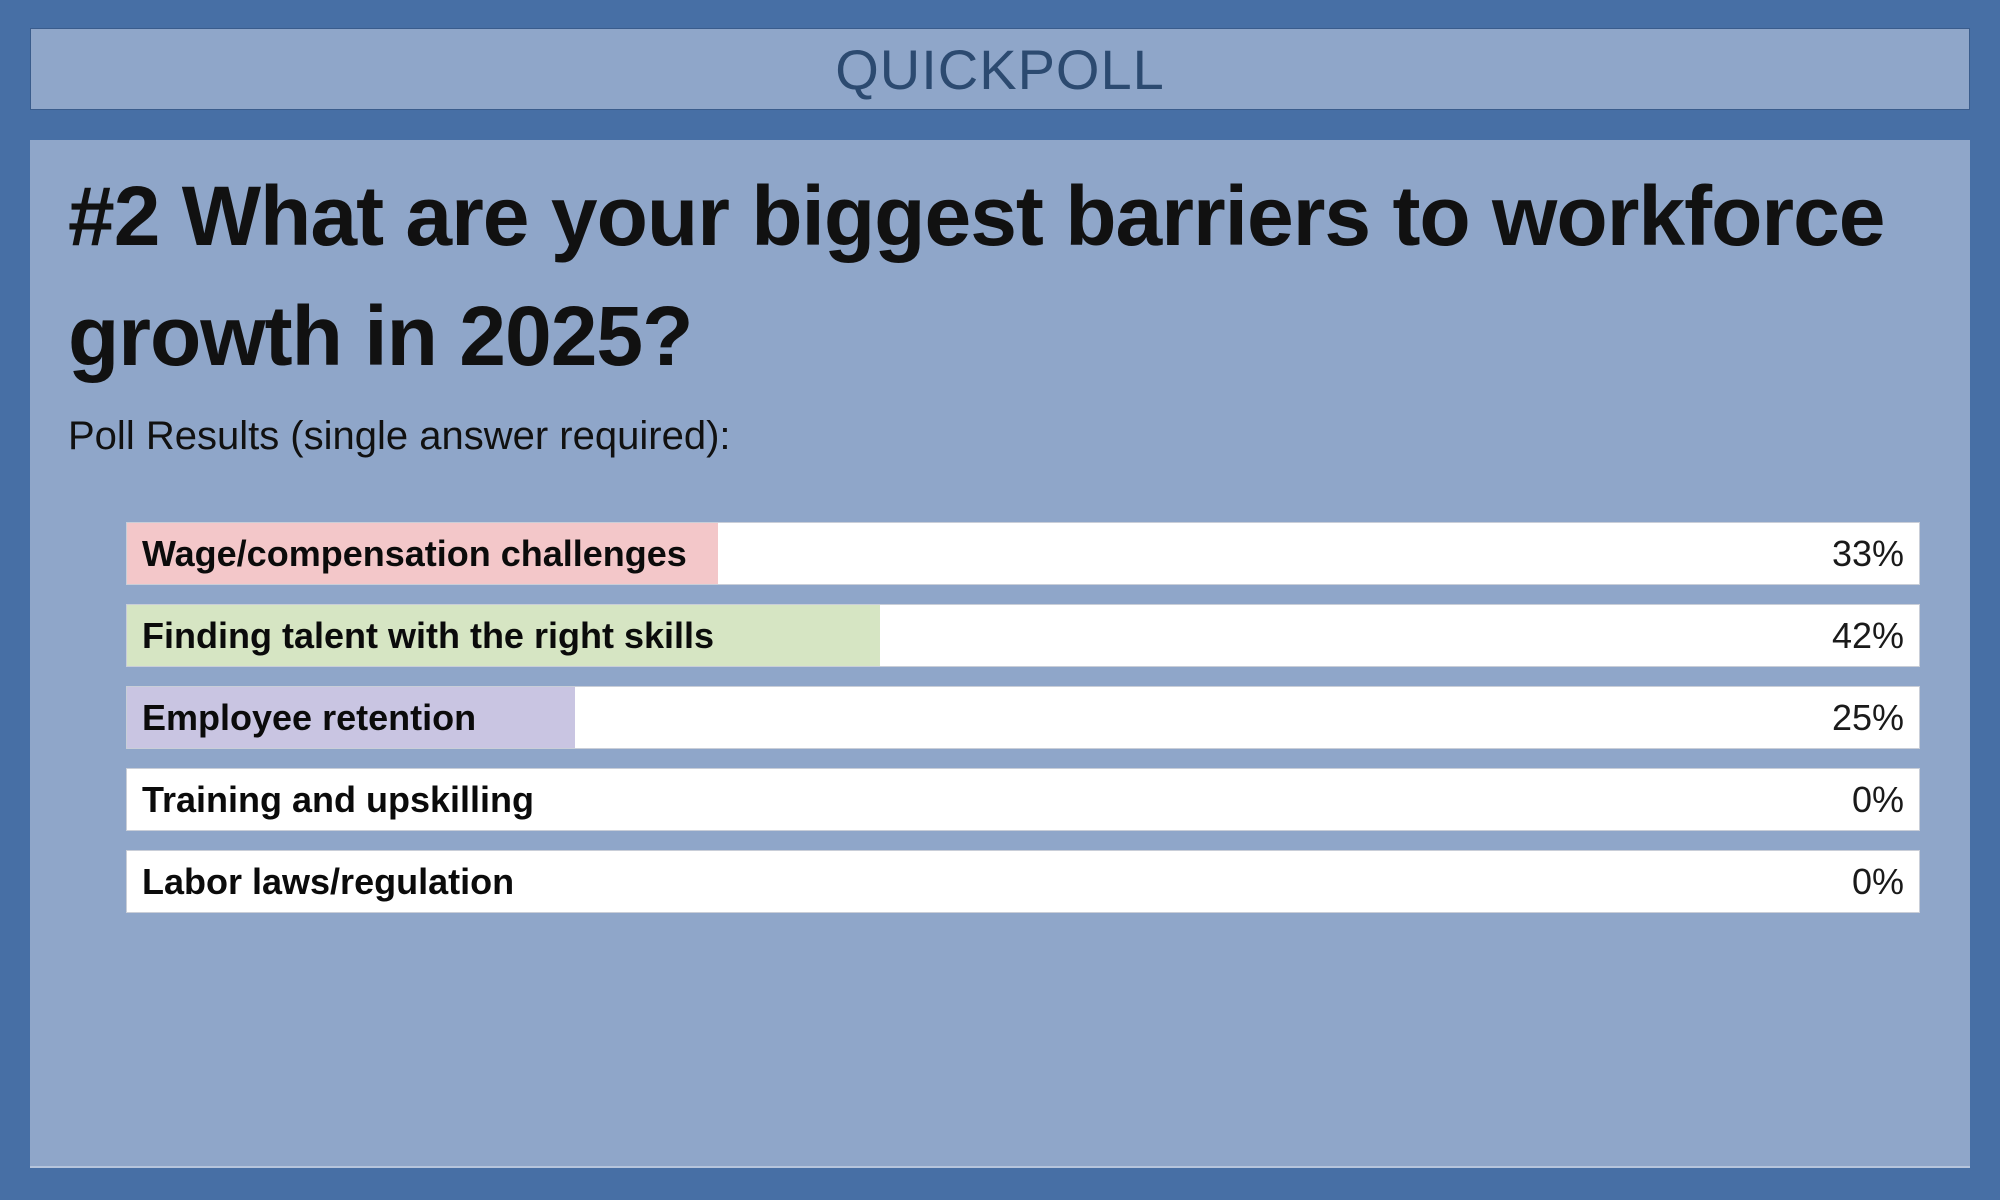 This screenshot has width=2000, height=1200. Describe the element at coordinates (1023, 553) in the screenshot. I see `poll-option-row: Wage/compensation challenges 33%` at that location.